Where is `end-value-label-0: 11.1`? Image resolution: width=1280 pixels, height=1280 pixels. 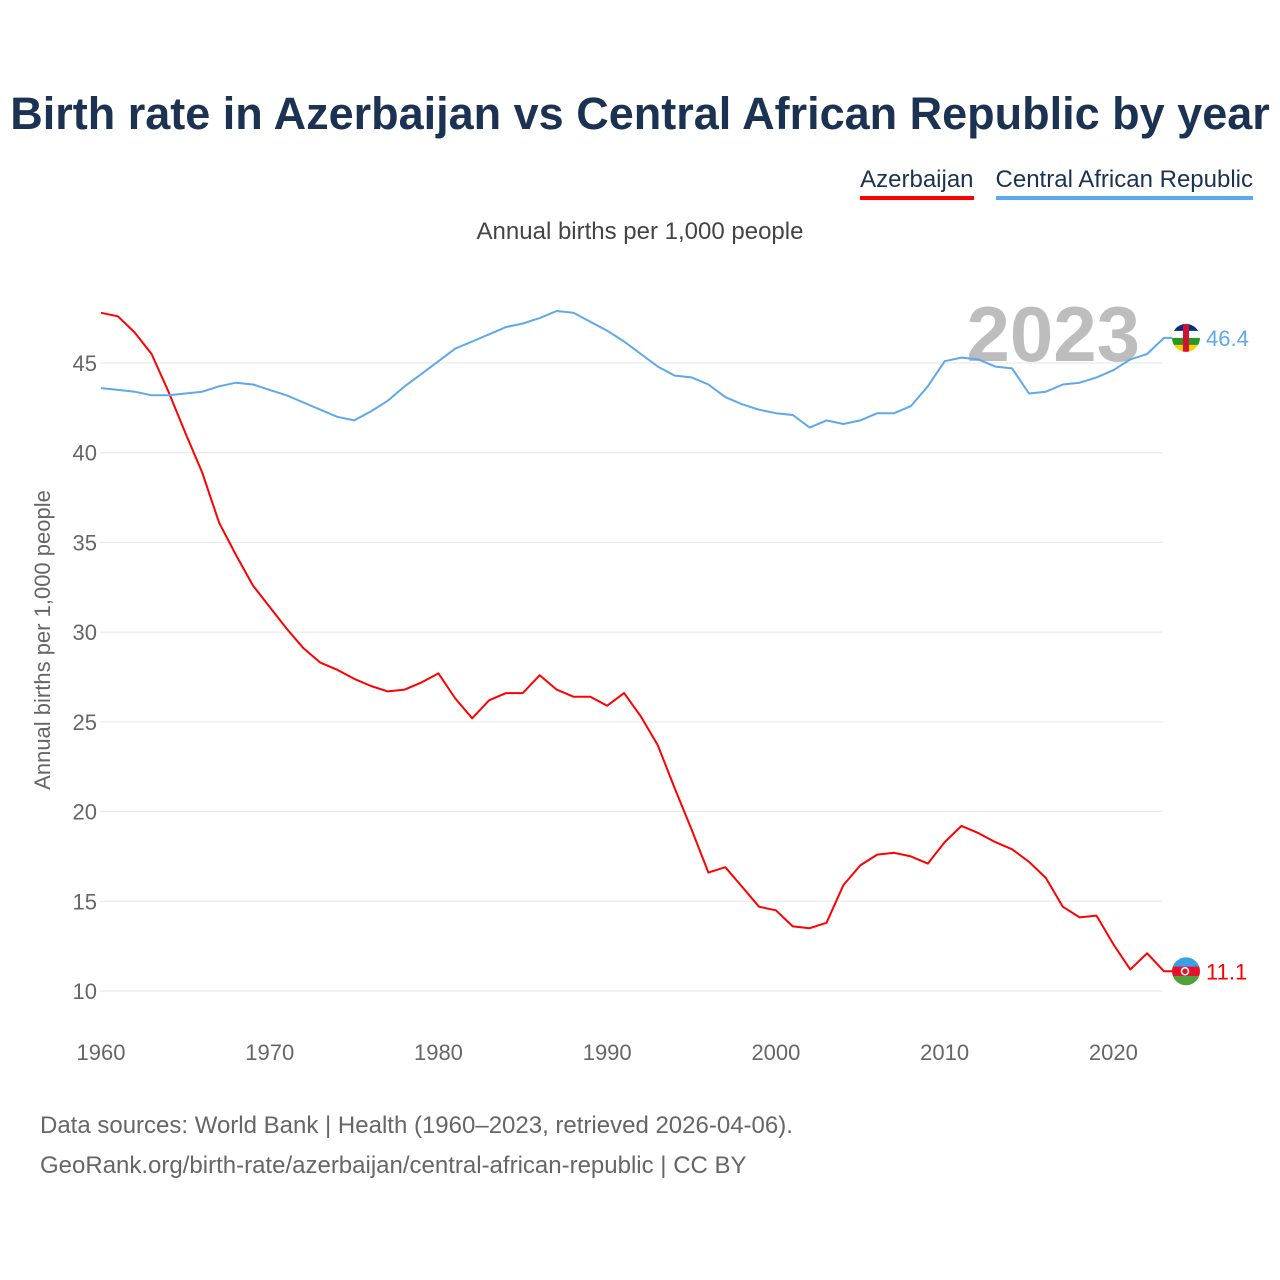 end-value-label-0: 11.1 is located at coordinates (1226, 971).